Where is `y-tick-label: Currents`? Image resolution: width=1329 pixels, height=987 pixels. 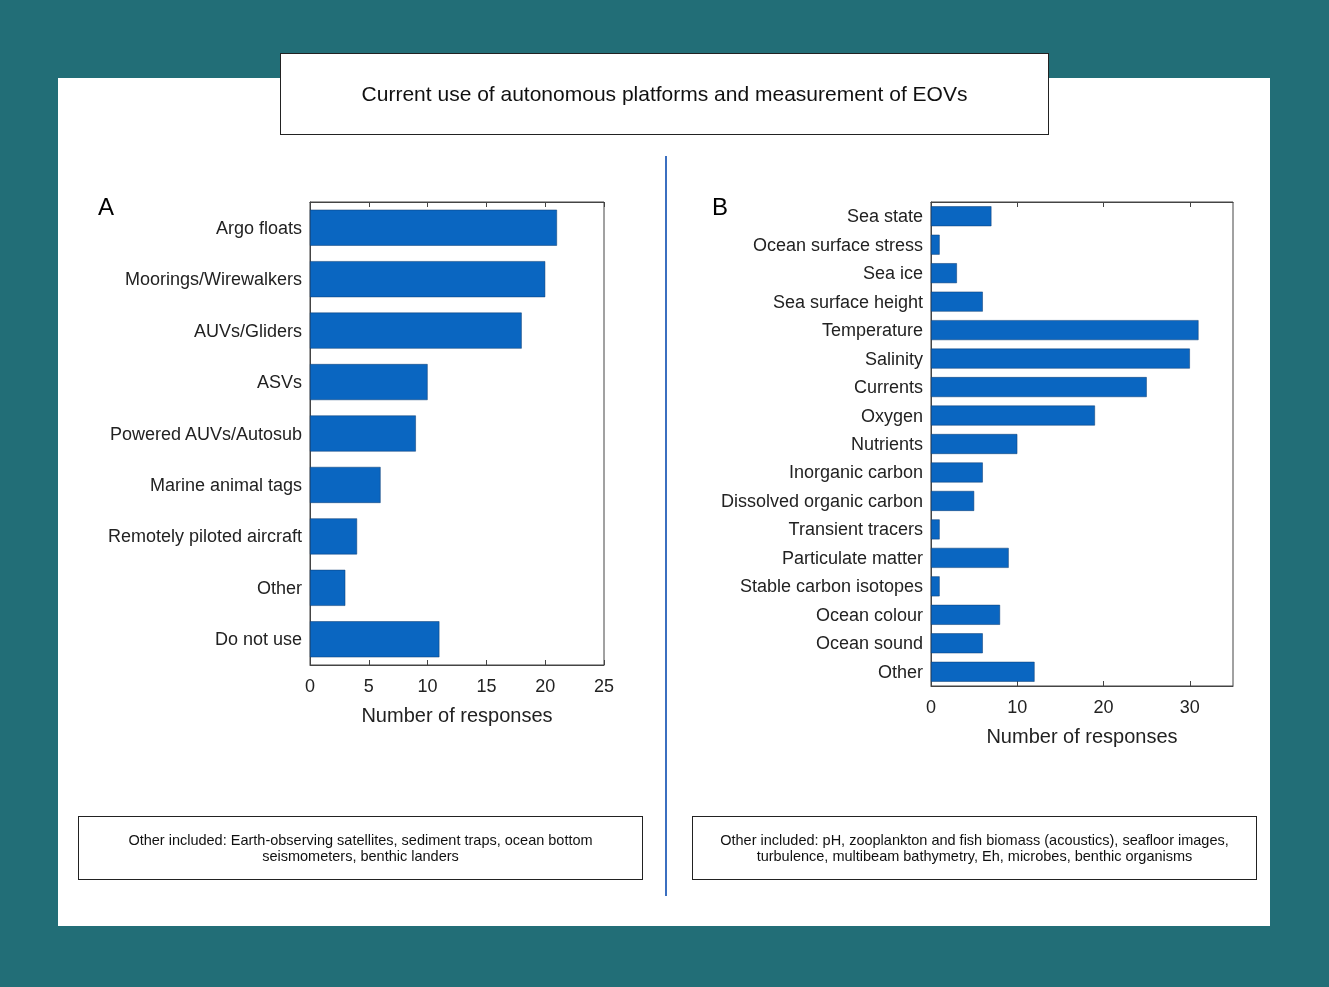
y-tick-label: Currents is located at coordinates (888, 387).